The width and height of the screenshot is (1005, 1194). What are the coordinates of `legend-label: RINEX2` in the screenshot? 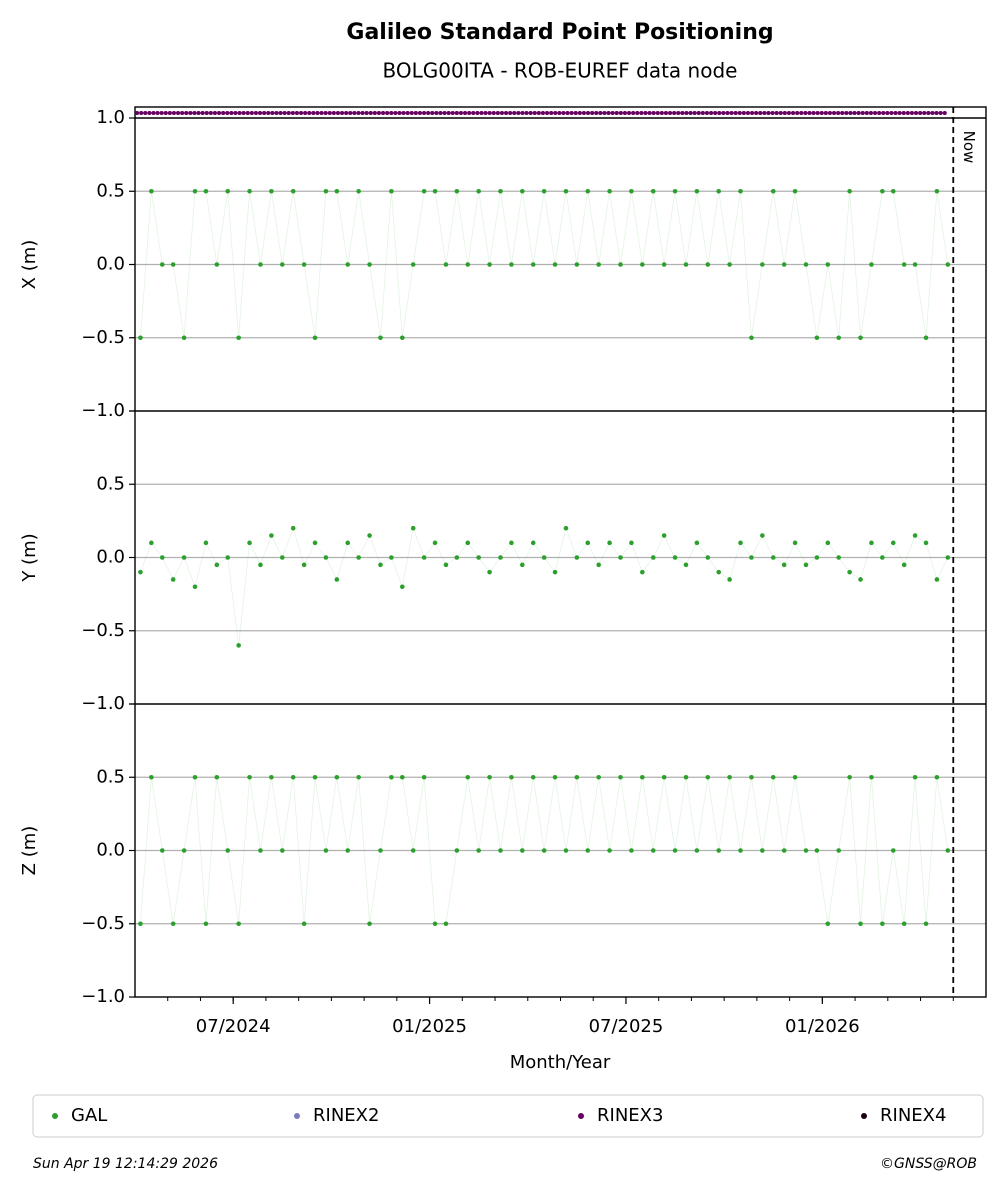 It's located at (346, 1115).